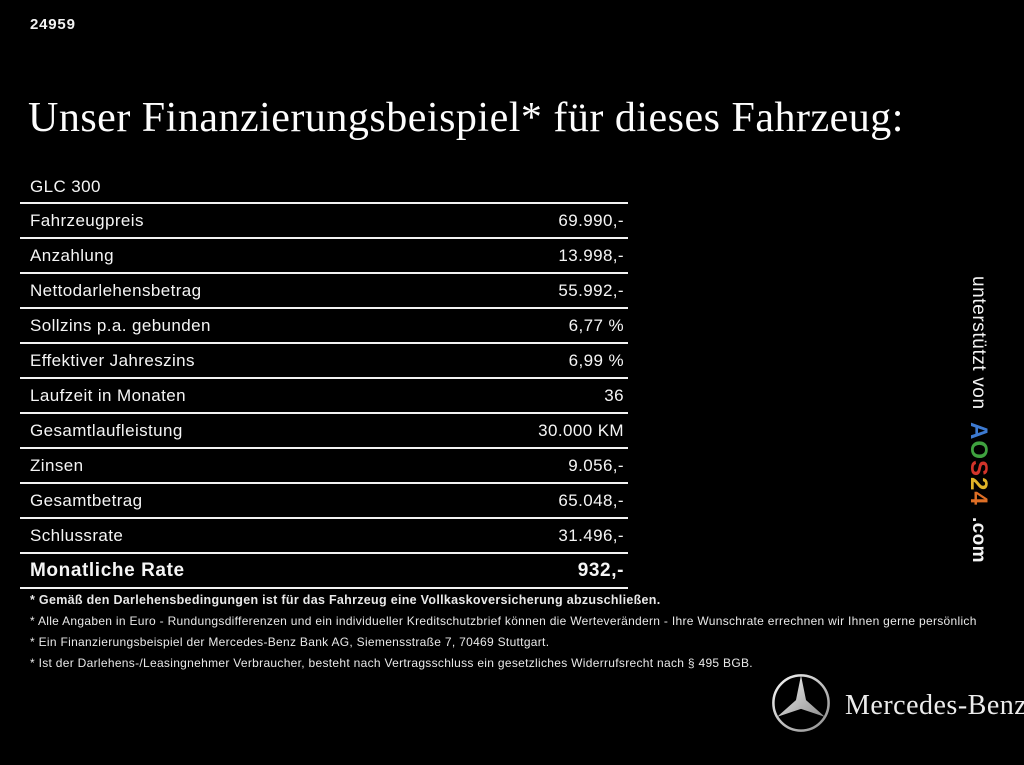 This screenshot has height=765, width=1024. I want to click on row-value: 30.000 KM, so click(581, 430).